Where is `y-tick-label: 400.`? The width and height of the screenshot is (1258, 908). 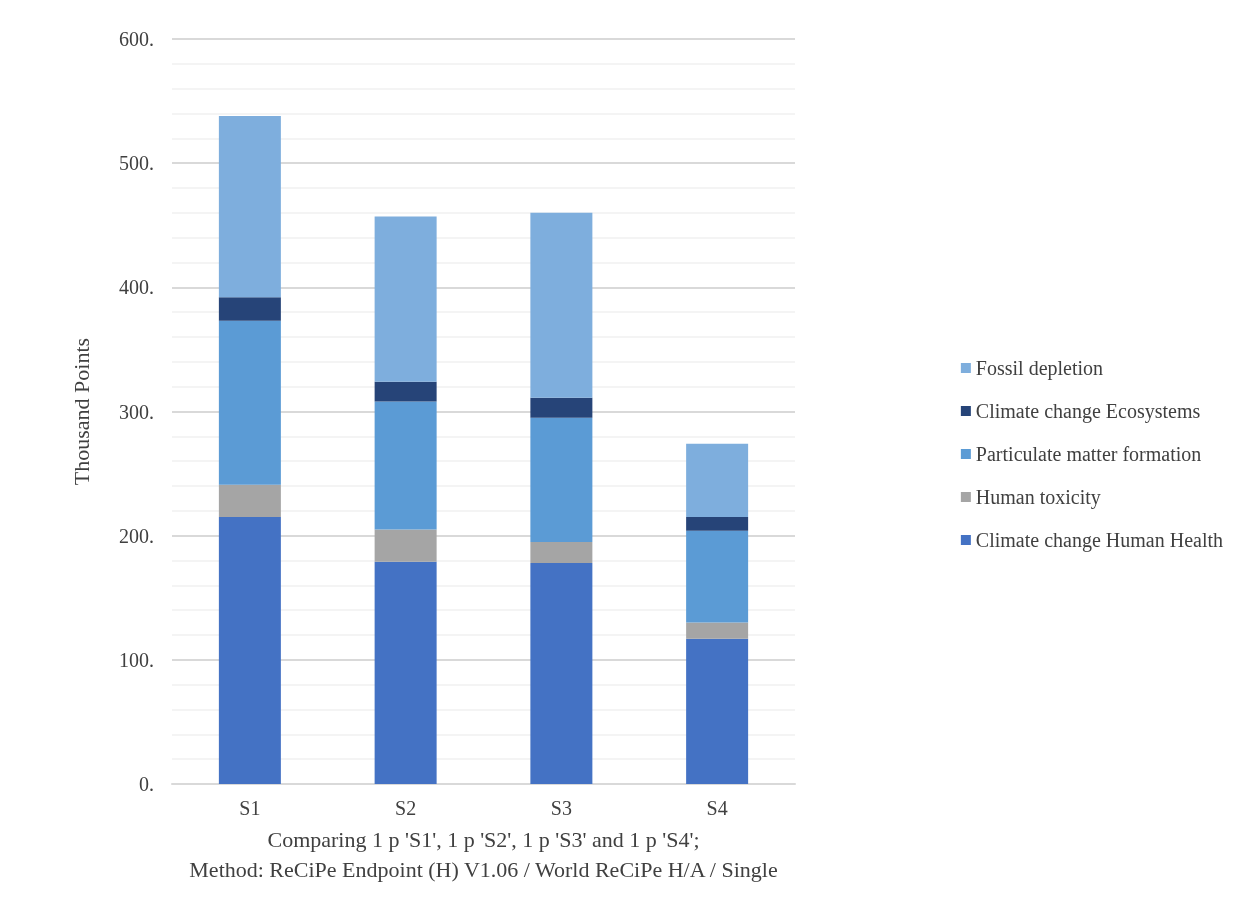 y-tick-label: 400. is located at coordinates (136, 287).